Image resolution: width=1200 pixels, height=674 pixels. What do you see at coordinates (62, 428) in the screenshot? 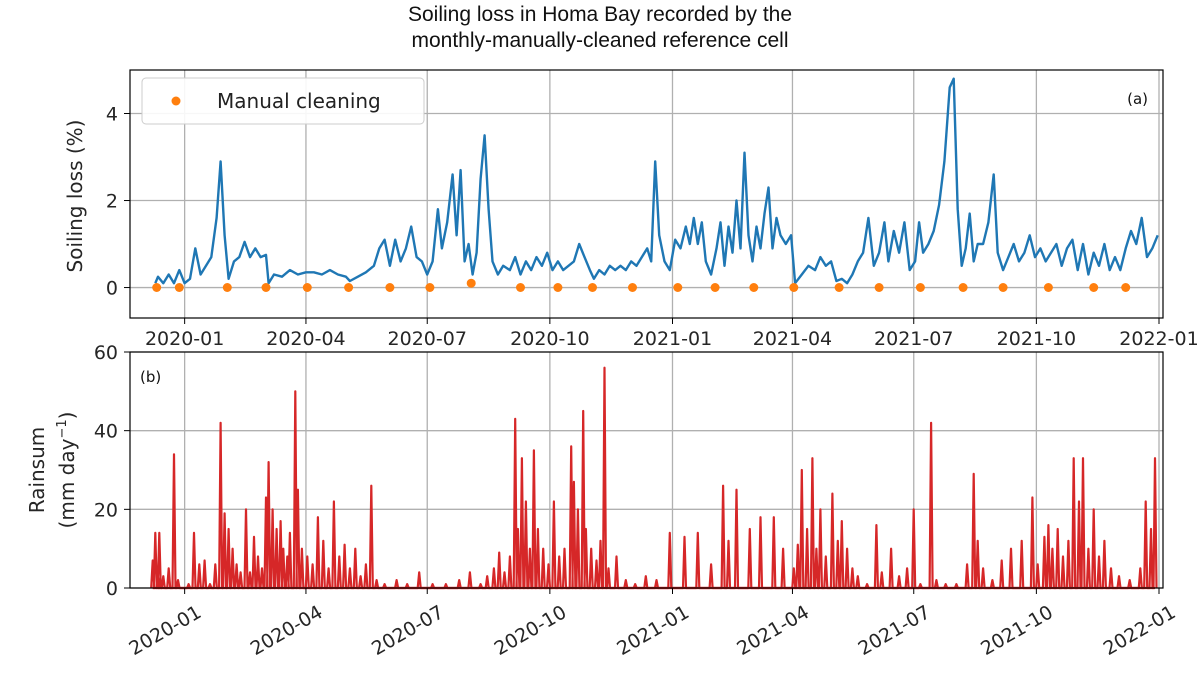
I see `unit-exponent: −1` at bounding box center [62, 428].